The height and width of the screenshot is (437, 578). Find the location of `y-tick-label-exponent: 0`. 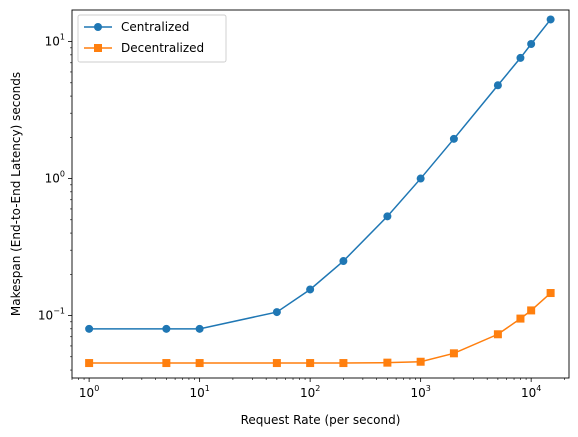

y-tick-label-exponent: 0 is located at coordinates (62, 174).